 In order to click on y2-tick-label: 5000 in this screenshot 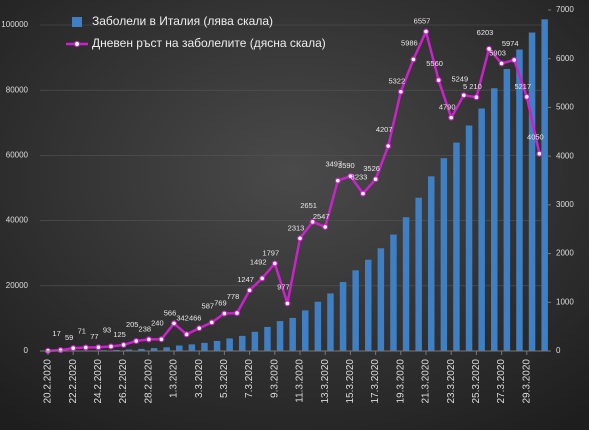, I will do `click(565, 107)`.